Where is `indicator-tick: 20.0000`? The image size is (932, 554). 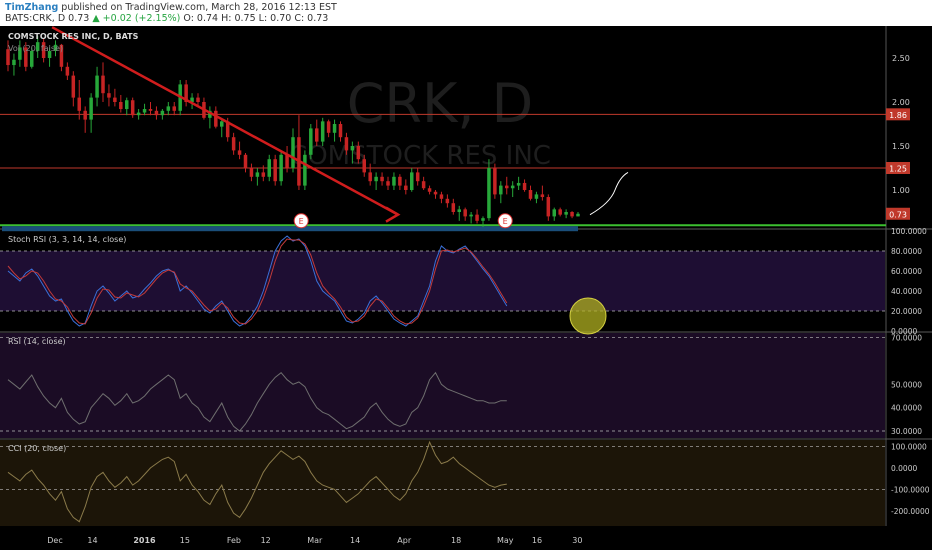
indicator-tick: 20.0000 is located at coordinates (906, 311).